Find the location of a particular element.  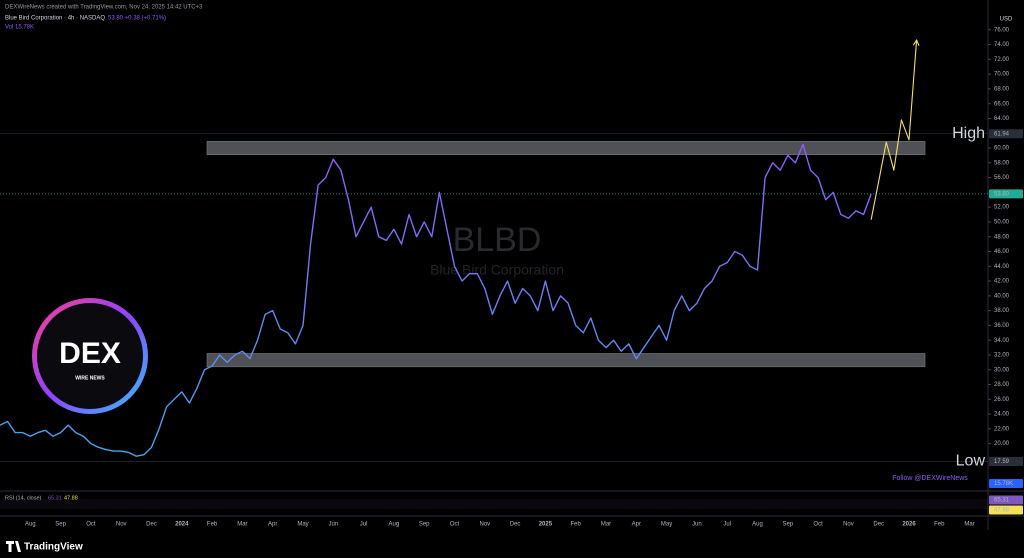

y-tick-label: 74.00 is located at coordinates (1002, 45).